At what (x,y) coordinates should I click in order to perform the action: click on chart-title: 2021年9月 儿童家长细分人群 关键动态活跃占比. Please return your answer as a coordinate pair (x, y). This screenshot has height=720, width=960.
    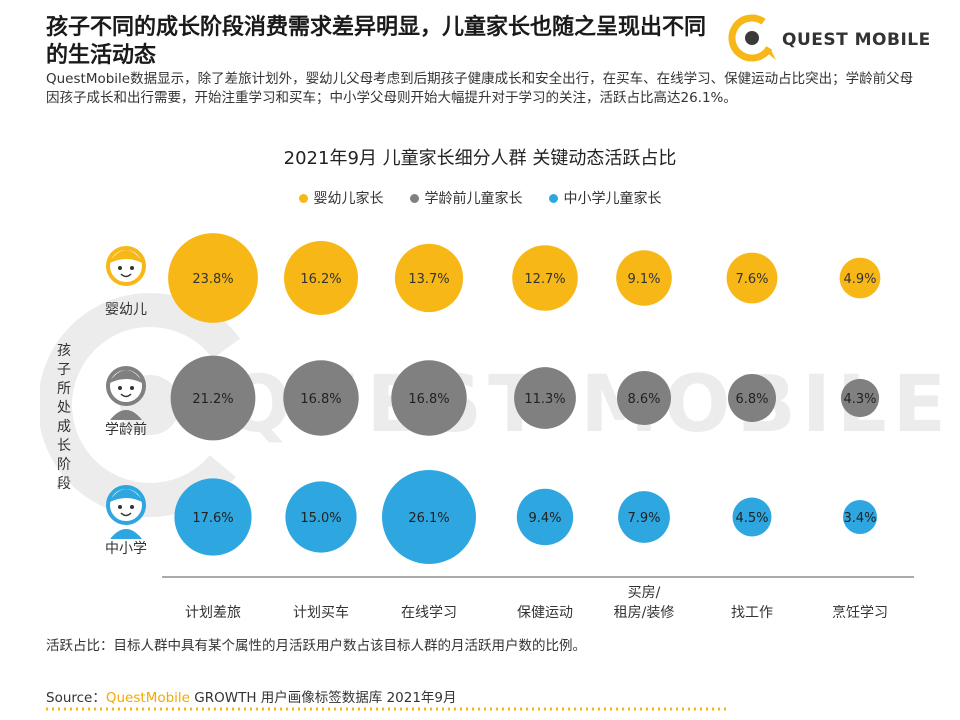
    Looking at the image, I should click on (480, 158).